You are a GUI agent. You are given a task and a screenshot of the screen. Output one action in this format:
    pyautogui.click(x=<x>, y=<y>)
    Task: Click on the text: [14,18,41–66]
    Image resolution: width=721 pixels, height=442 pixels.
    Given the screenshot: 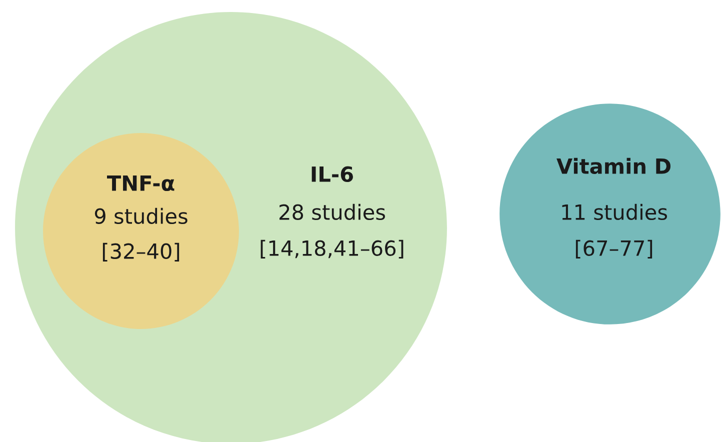 What is the action you would take?
    pyautogui.click(x=332, y=249)
    